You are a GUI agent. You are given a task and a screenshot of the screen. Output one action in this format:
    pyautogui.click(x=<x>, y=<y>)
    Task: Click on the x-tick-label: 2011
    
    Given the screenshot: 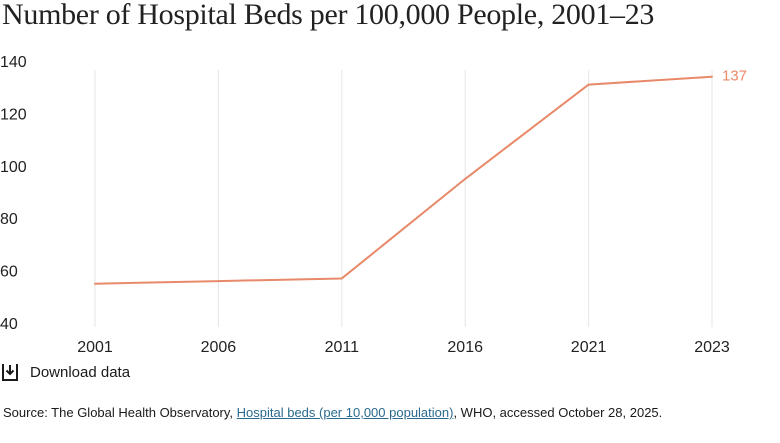 What is the action you would take?
    pyautogui.click(x=342, y=347)
    